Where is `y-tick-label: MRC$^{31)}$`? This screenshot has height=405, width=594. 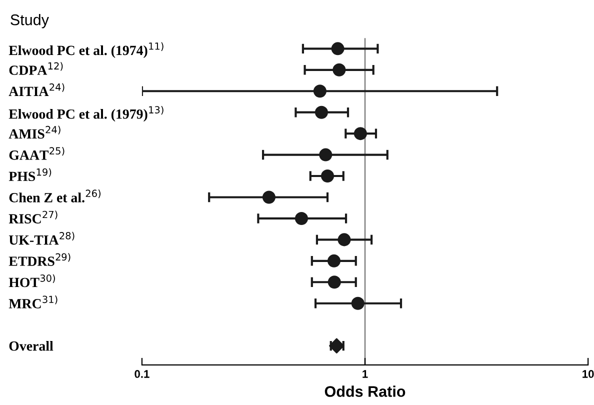
y-tick-label: MRC$^{31)}$ is located at coordinates (33, 302).